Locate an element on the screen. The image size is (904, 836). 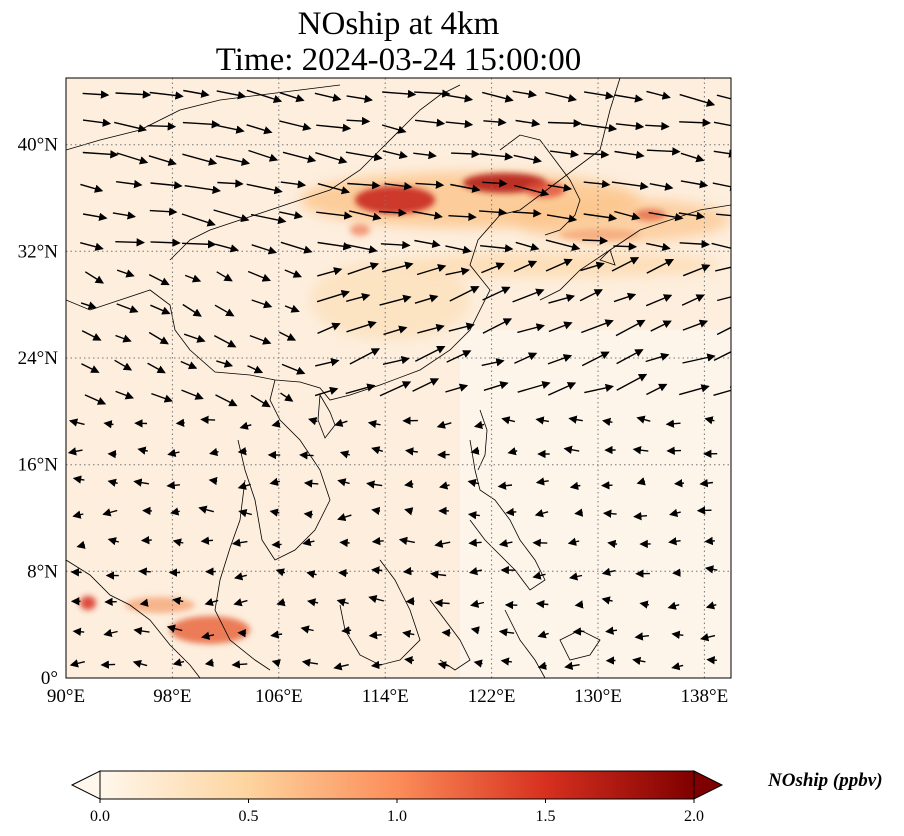
y-tick-label-0: 0° is located at coordinates (49, 678).